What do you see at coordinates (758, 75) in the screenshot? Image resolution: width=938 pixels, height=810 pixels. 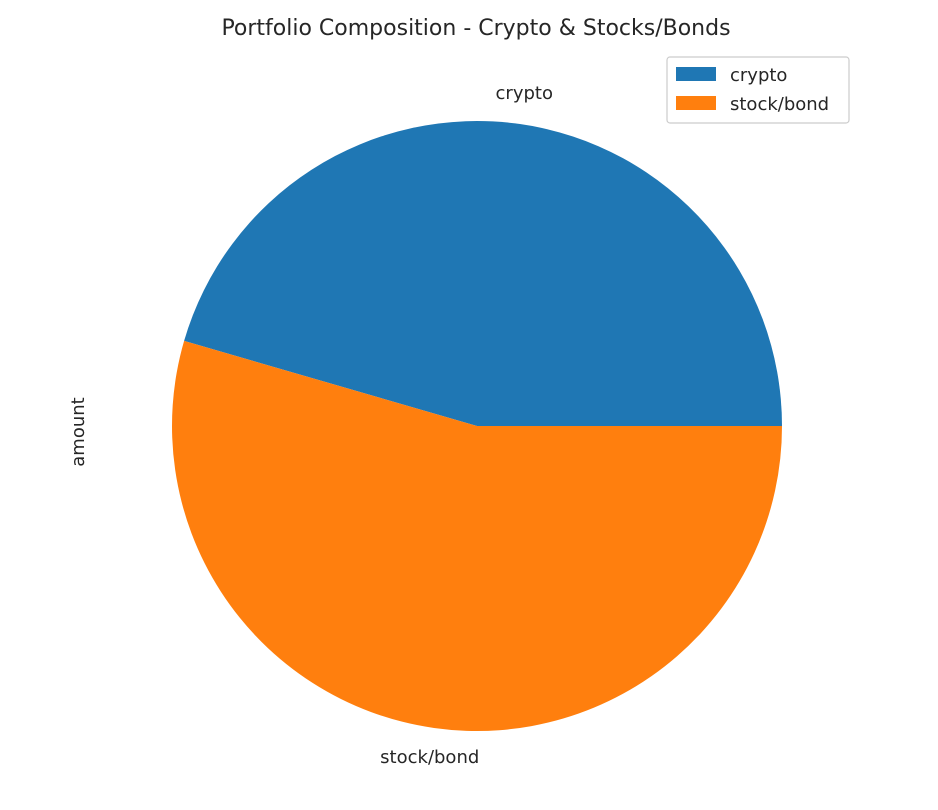 I see `legend-label-crypto: crypto` at bounding box center [758, 75].